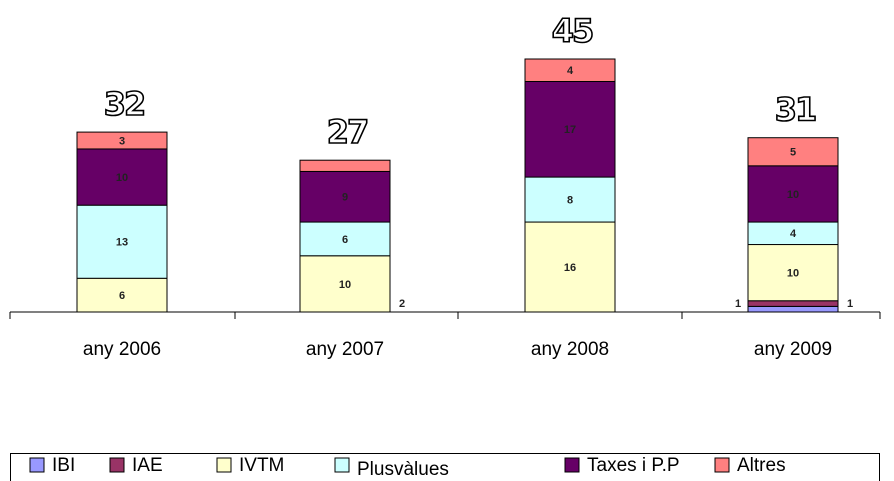 The height and width of the screenshot is (481, 894). I want to click on legend-label: Altres, so click(761, 465).